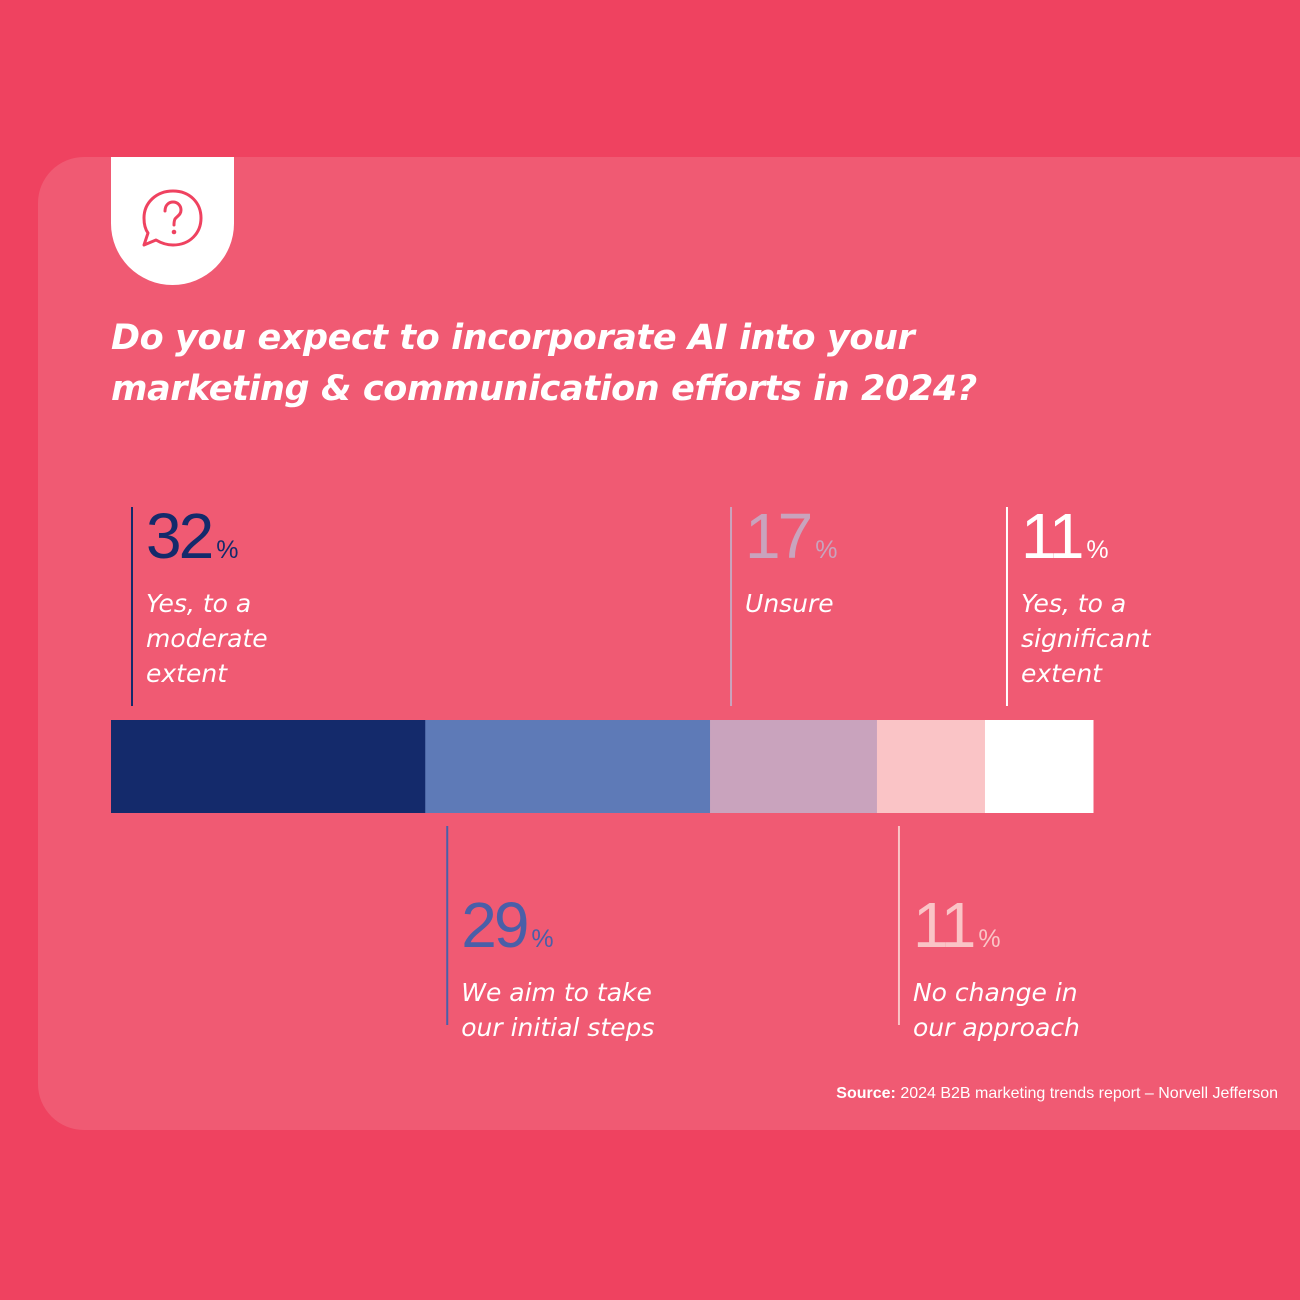  I want to click on question-speech-bubble-icon, so click(172, 218).